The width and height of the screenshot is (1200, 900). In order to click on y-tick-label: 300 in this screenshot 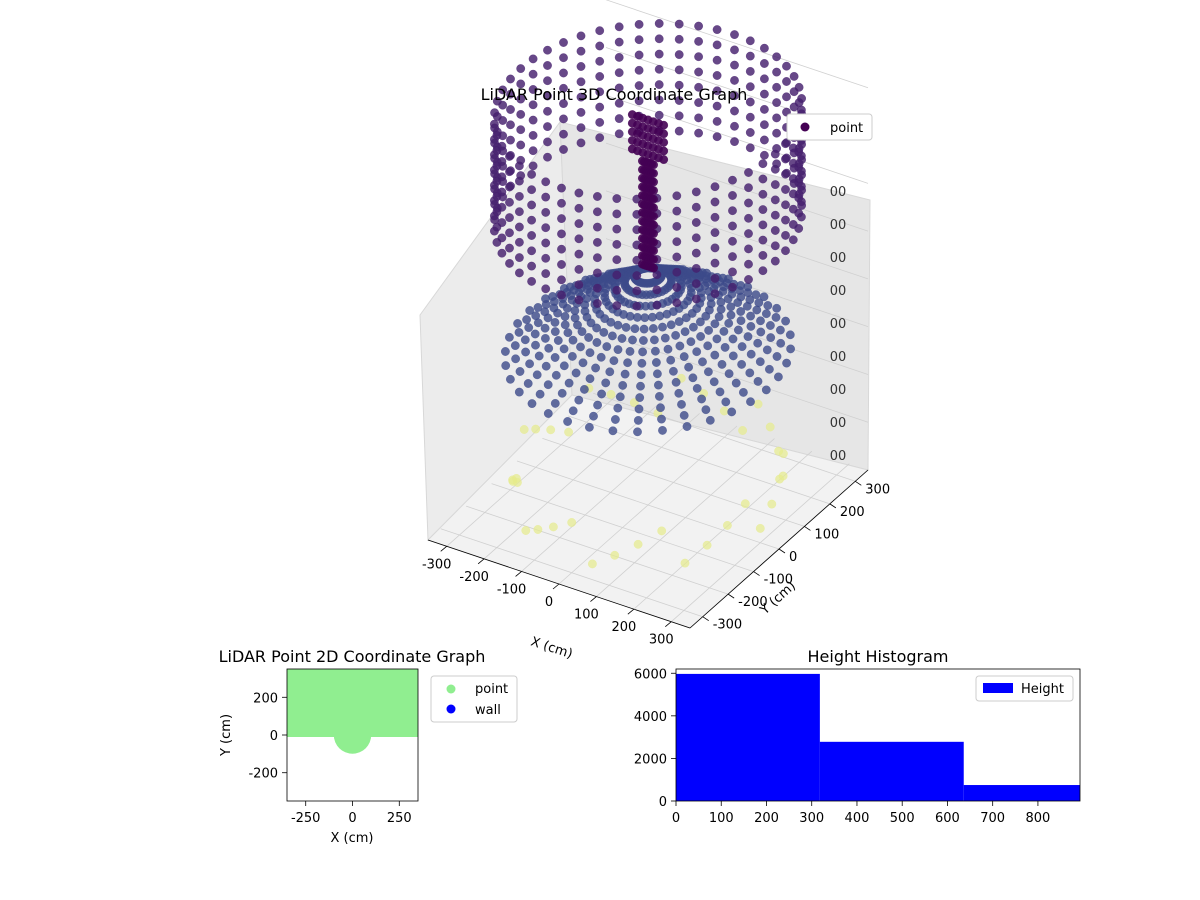, I will do `click(877, 489)`.